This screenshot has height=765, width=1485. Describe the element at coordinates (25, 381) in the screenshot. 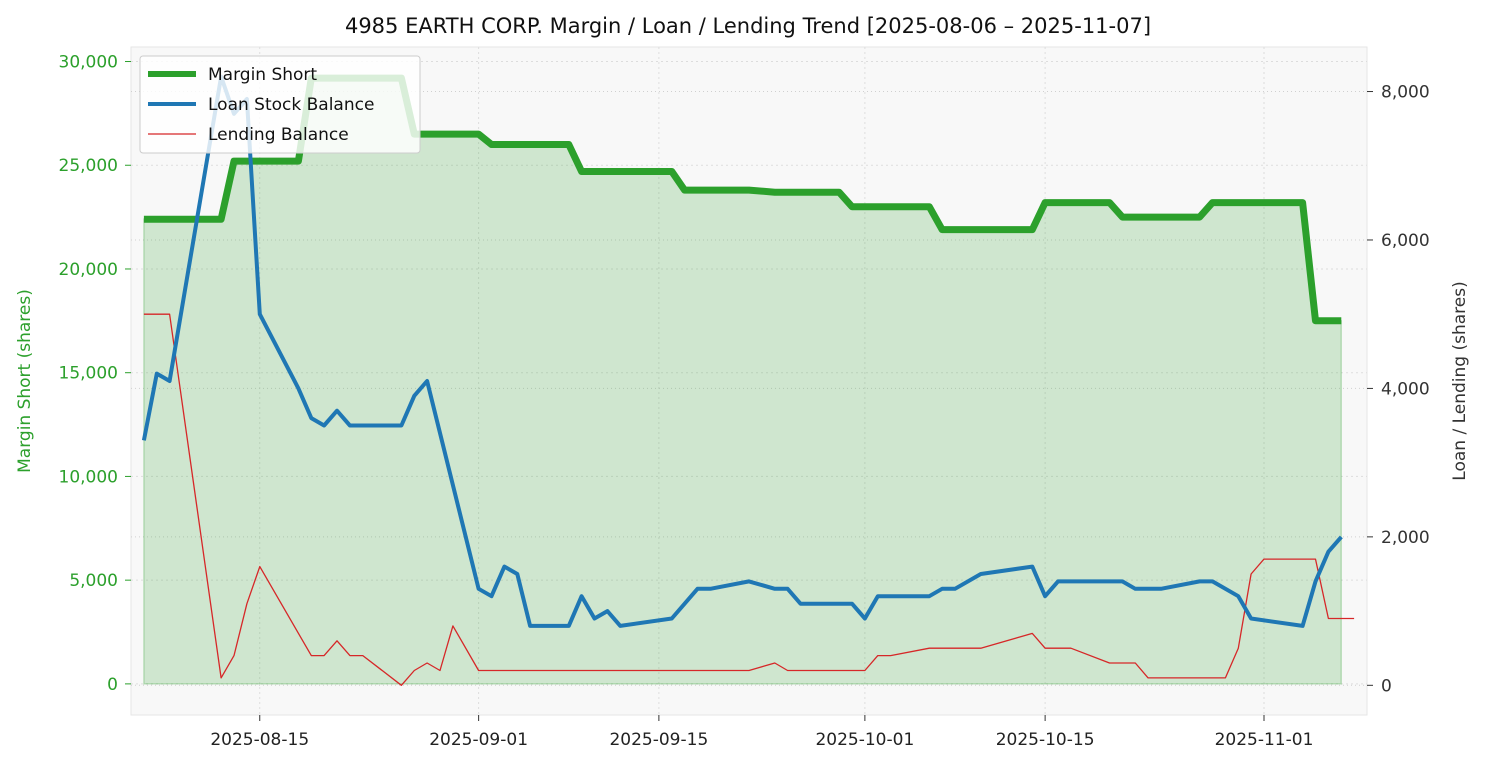

I see `y-axis-left-label: Margin Short (shares)` at that location.